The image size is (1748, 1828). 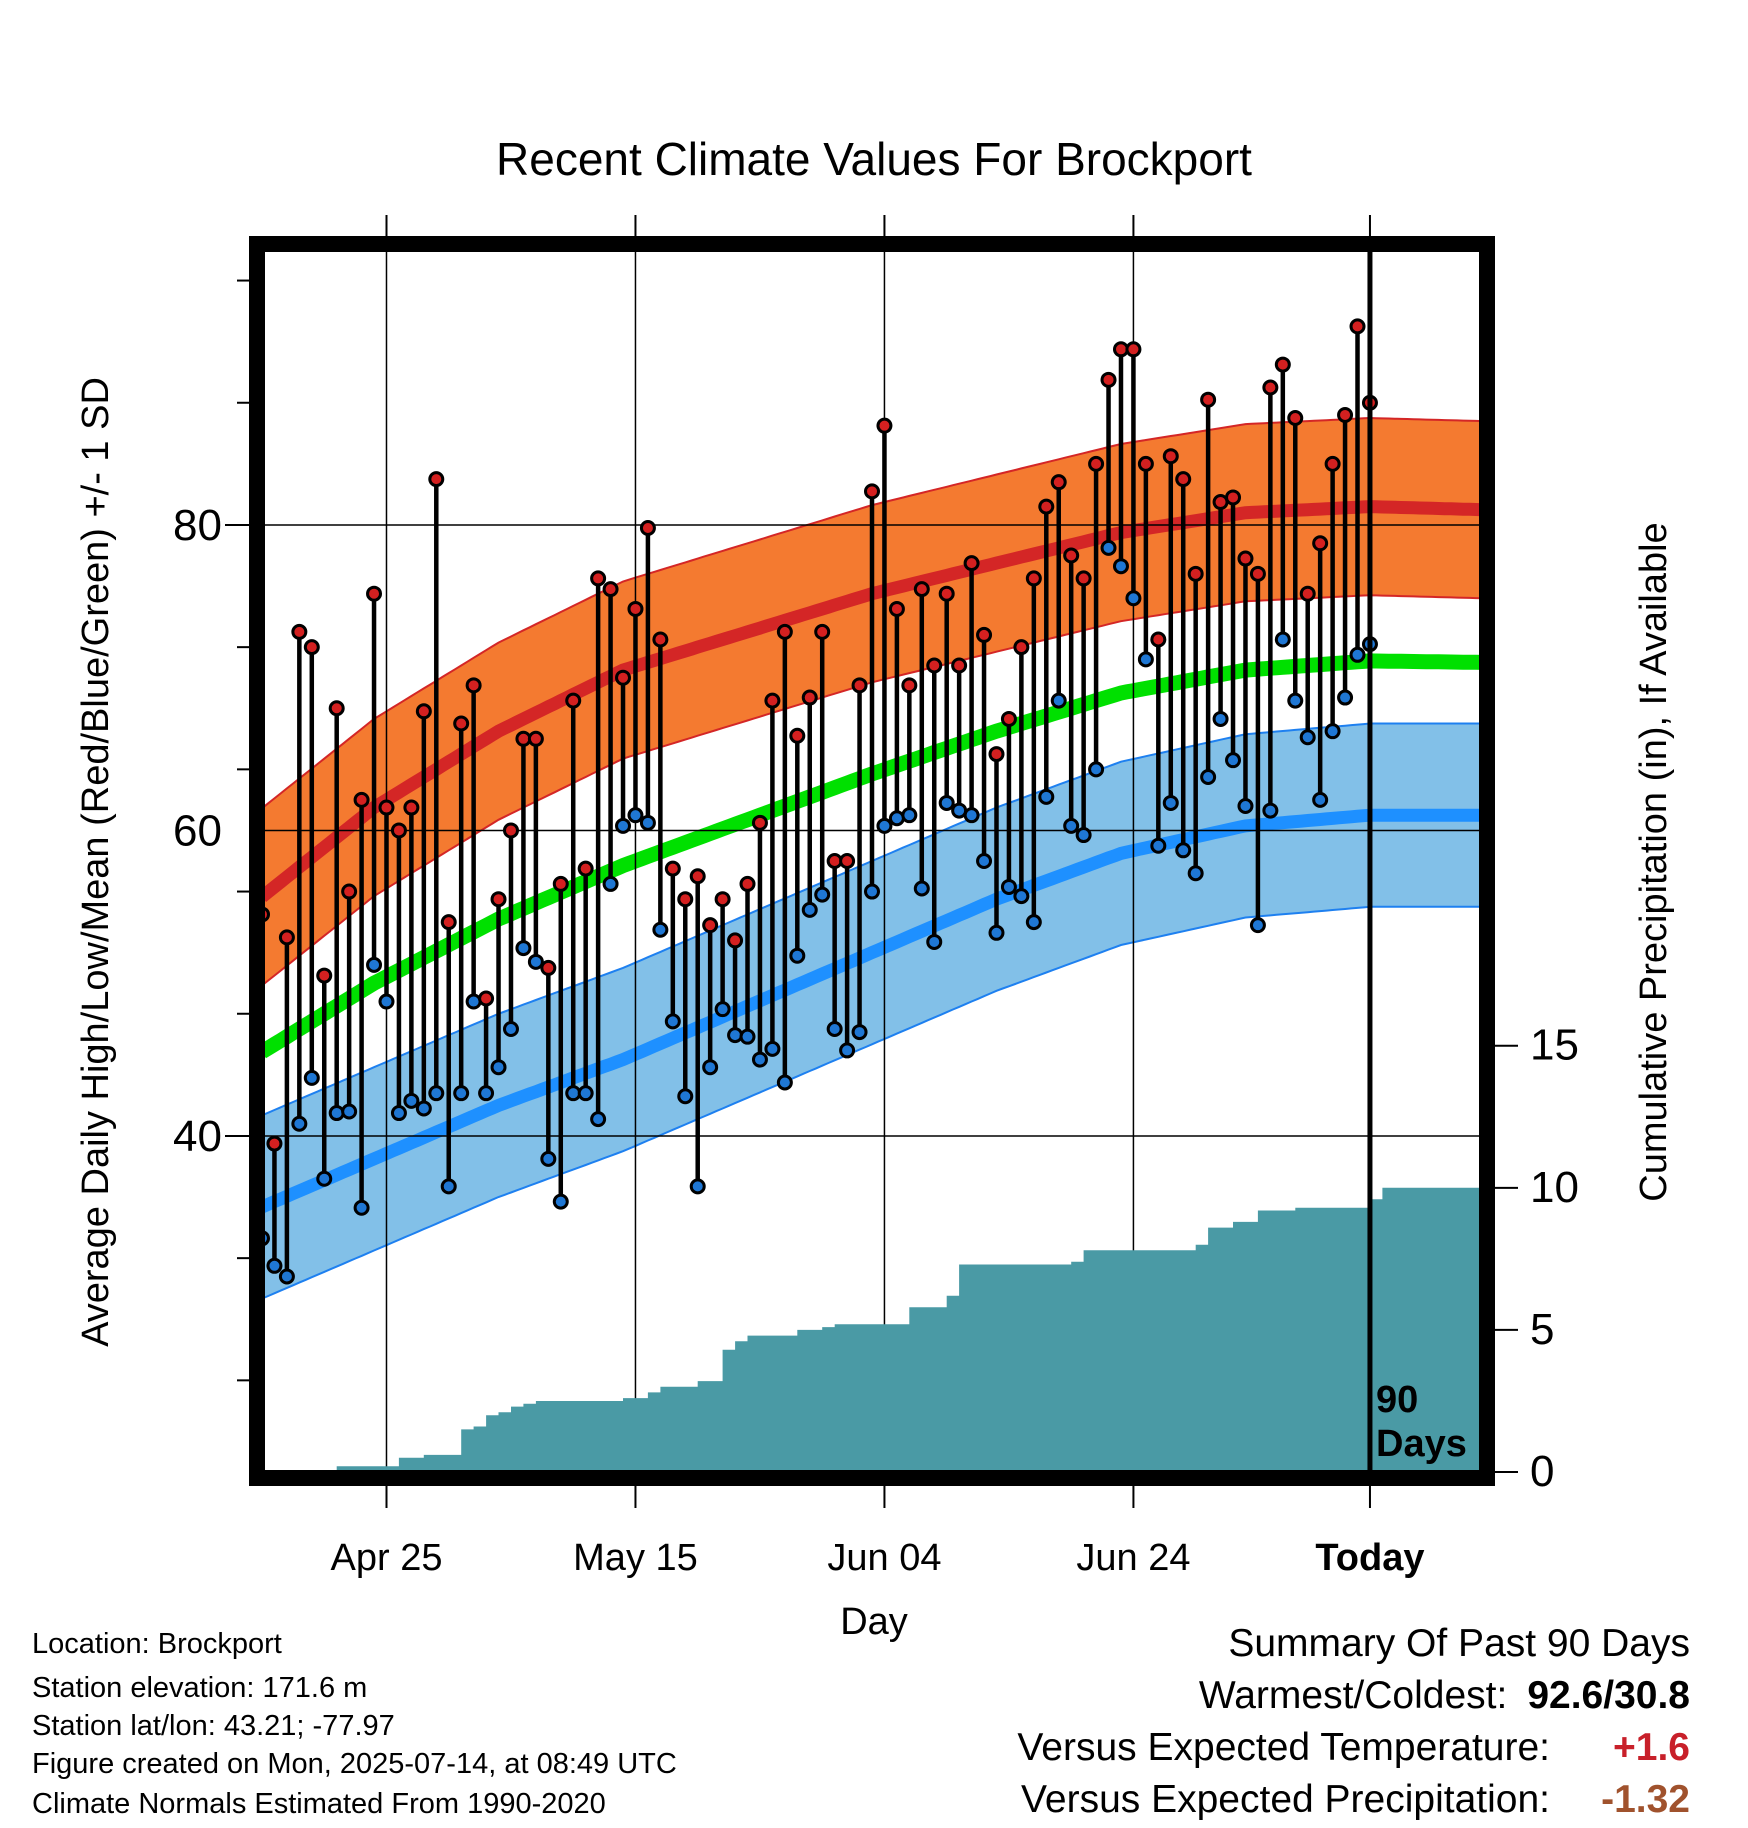 I want to click on warmest-value: 92.6/30.8, so click(x=1608, y=1695).